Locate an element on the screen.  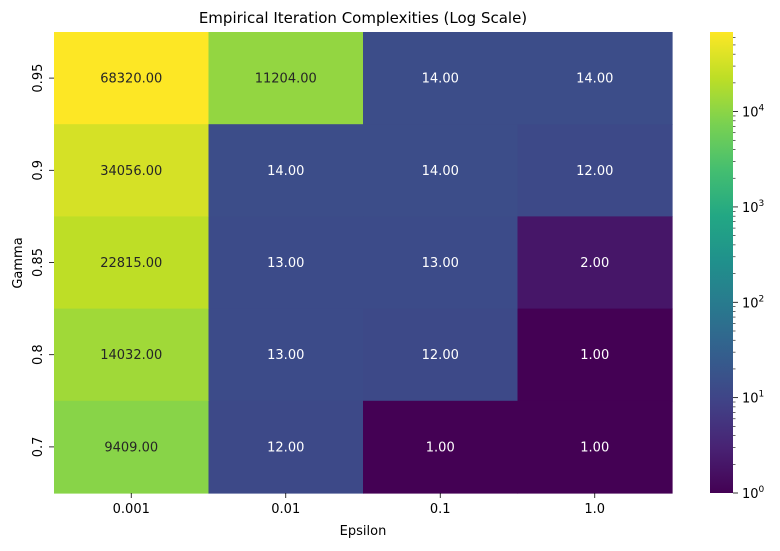
y-tick-label: 0.8 is located at coordinates (38, 354).